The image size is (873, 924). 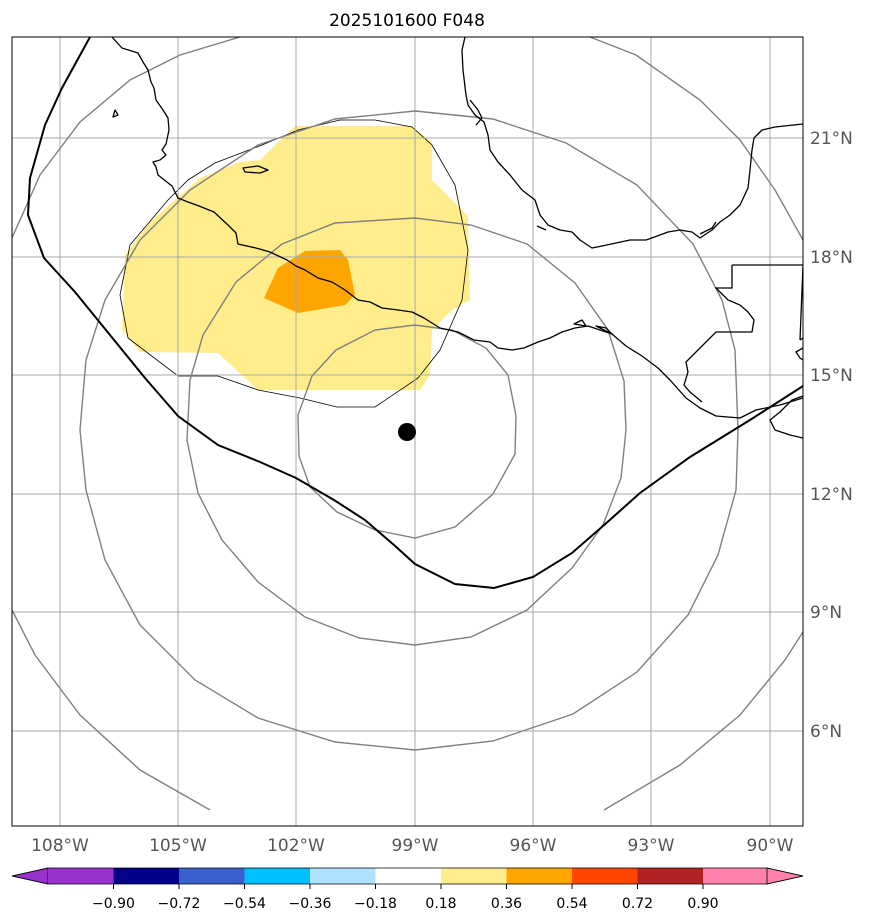 I want to click on lat-label: 15°N, so click(x=831, y=376).